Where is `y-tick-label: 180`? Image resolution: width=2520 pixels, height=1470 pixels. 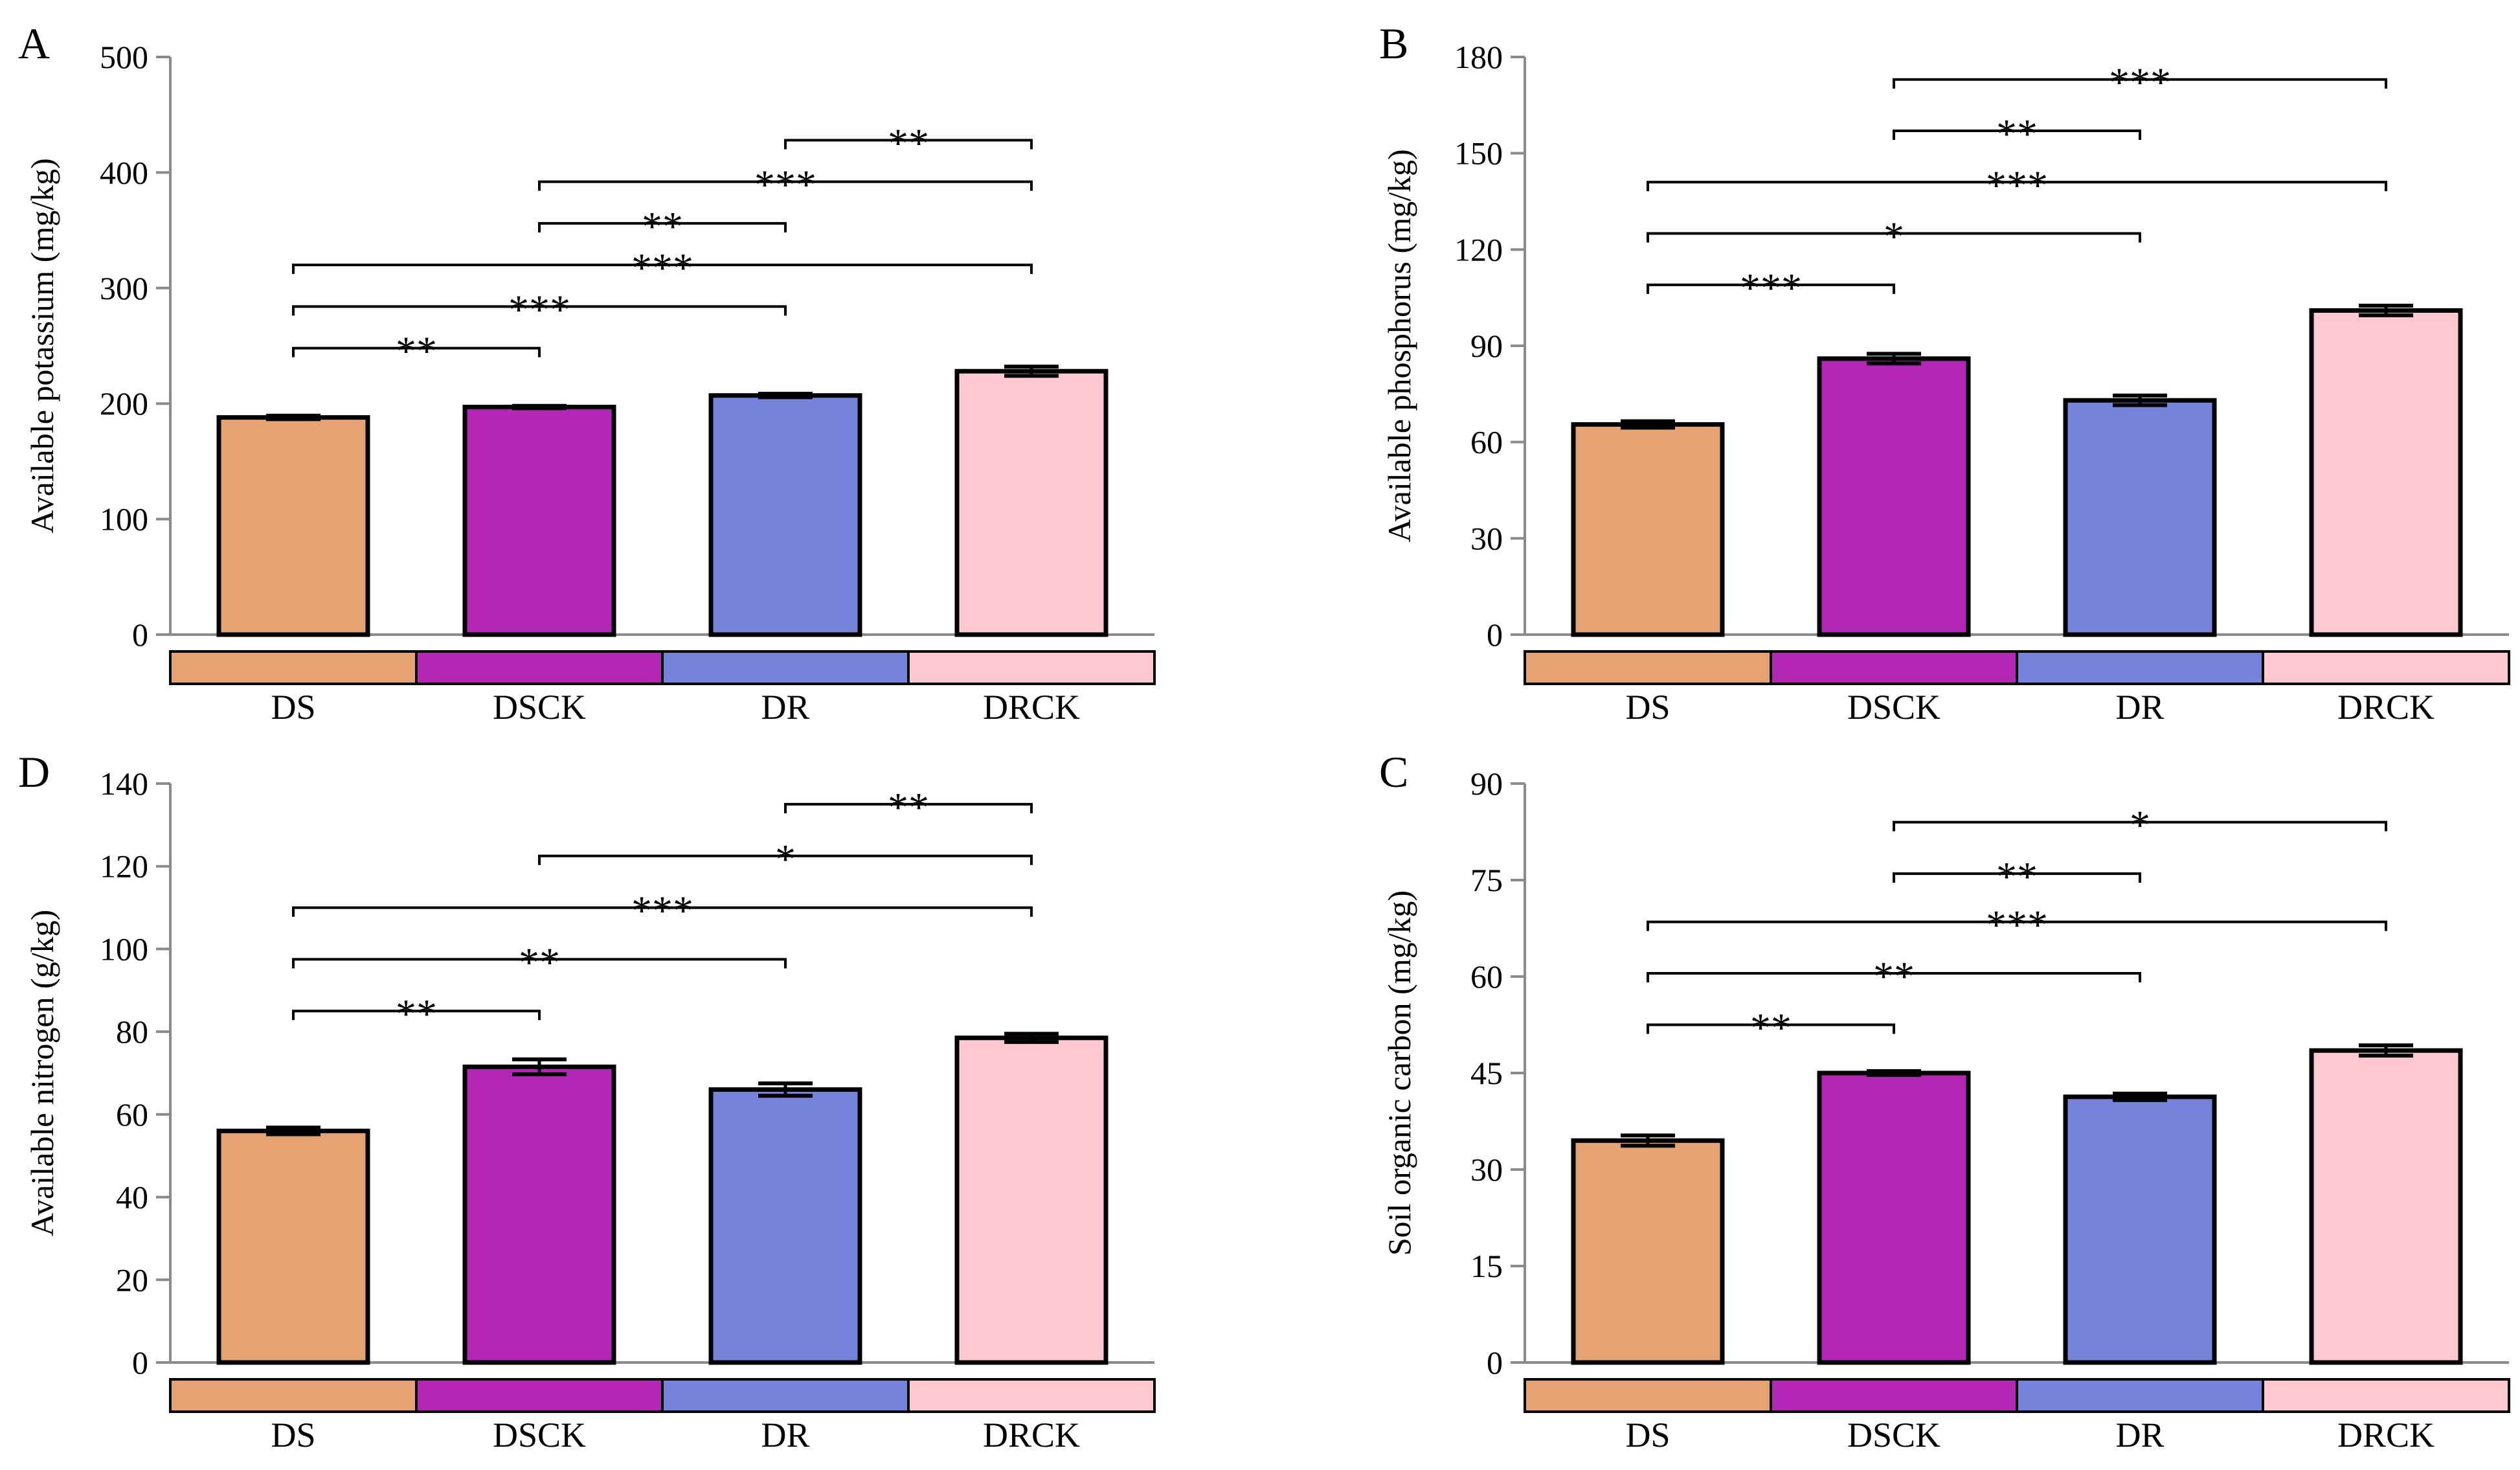 y-tick-label: 180 is located at coordinates (1478, 57).